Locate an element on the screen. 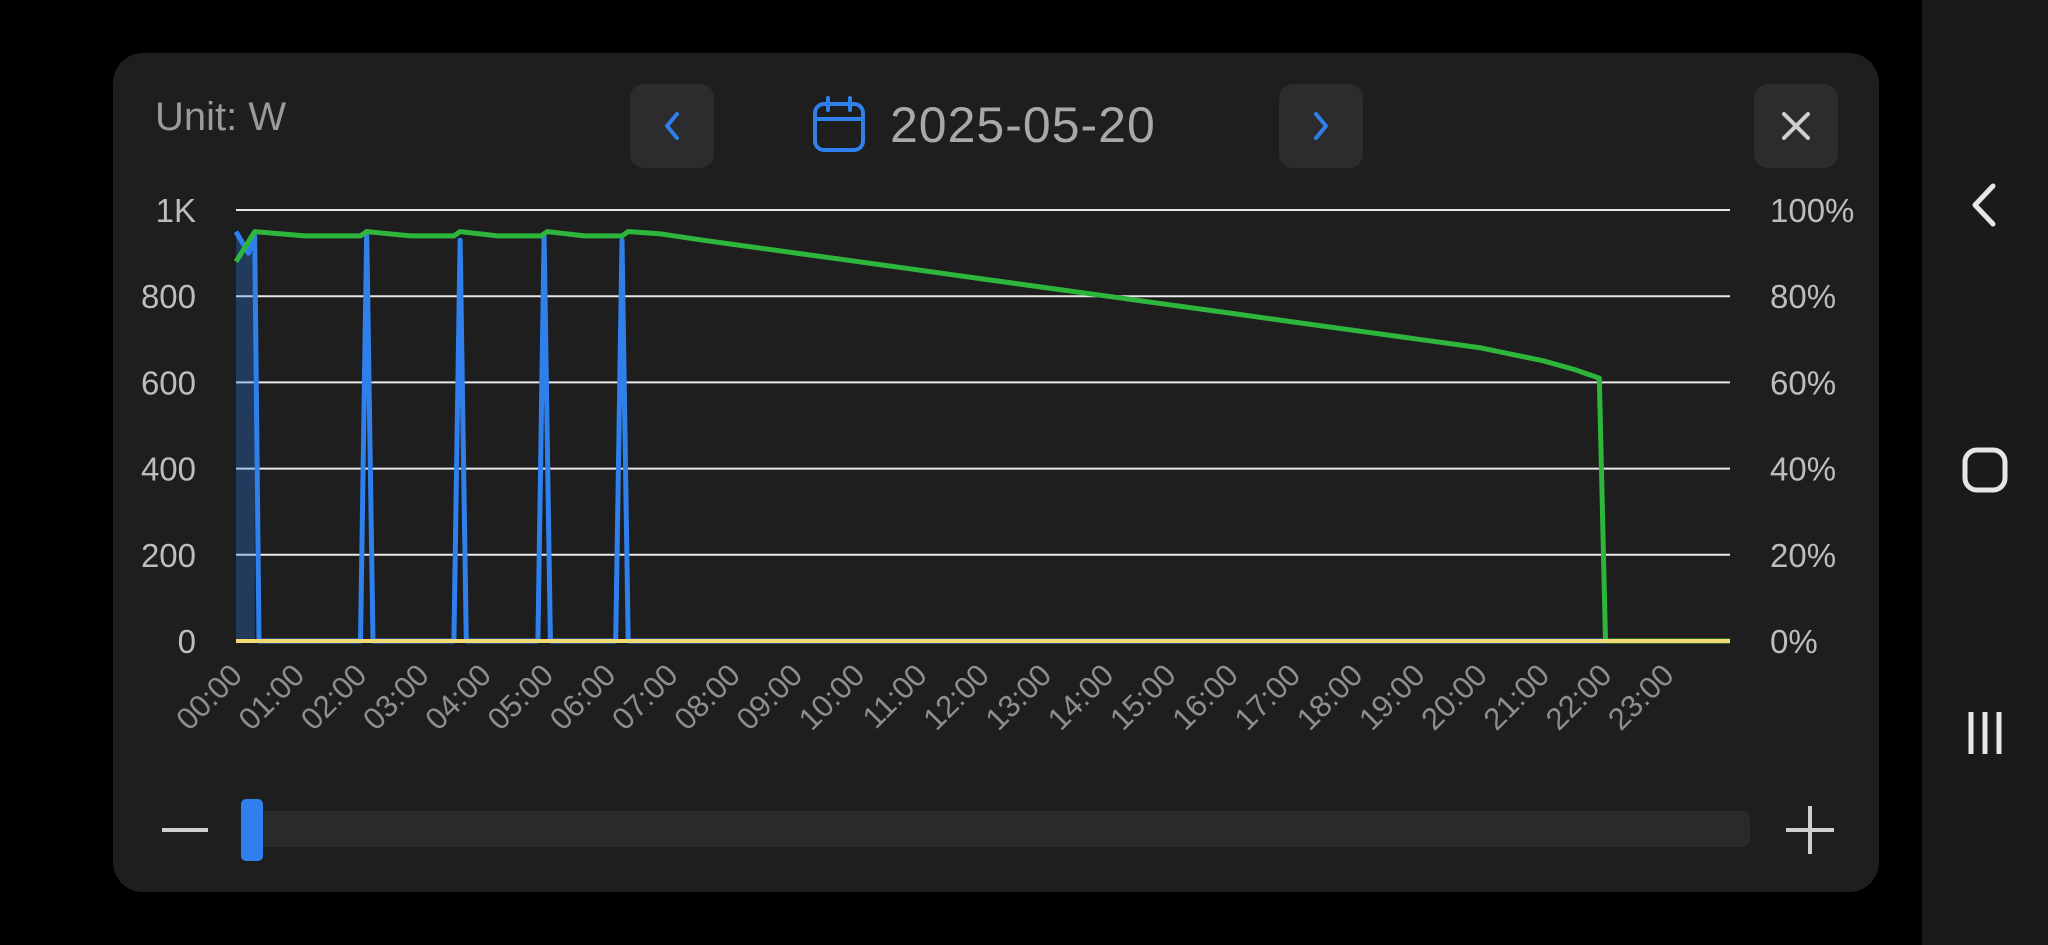 The height and width of the screenshot is (945, 2048). zoom-in-button is located at coordinates (1810, 830).